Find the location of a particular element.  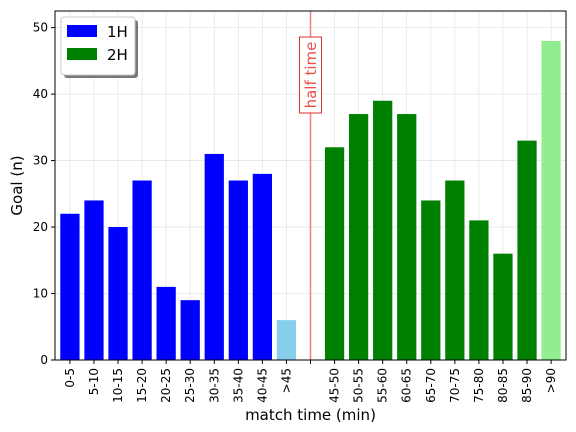

y-tick-label-0: 0 is located at coordinates (44, 360).